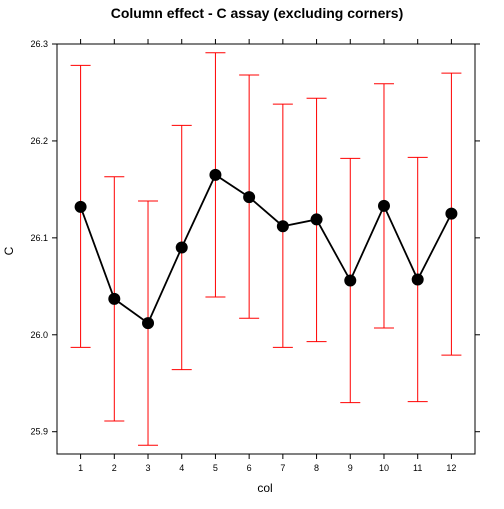 This screenshot has height=509, width=504. Describe the element at coordinates (39, 141) in the screenshot. I see `y-tick-label: 26.2` at that location.